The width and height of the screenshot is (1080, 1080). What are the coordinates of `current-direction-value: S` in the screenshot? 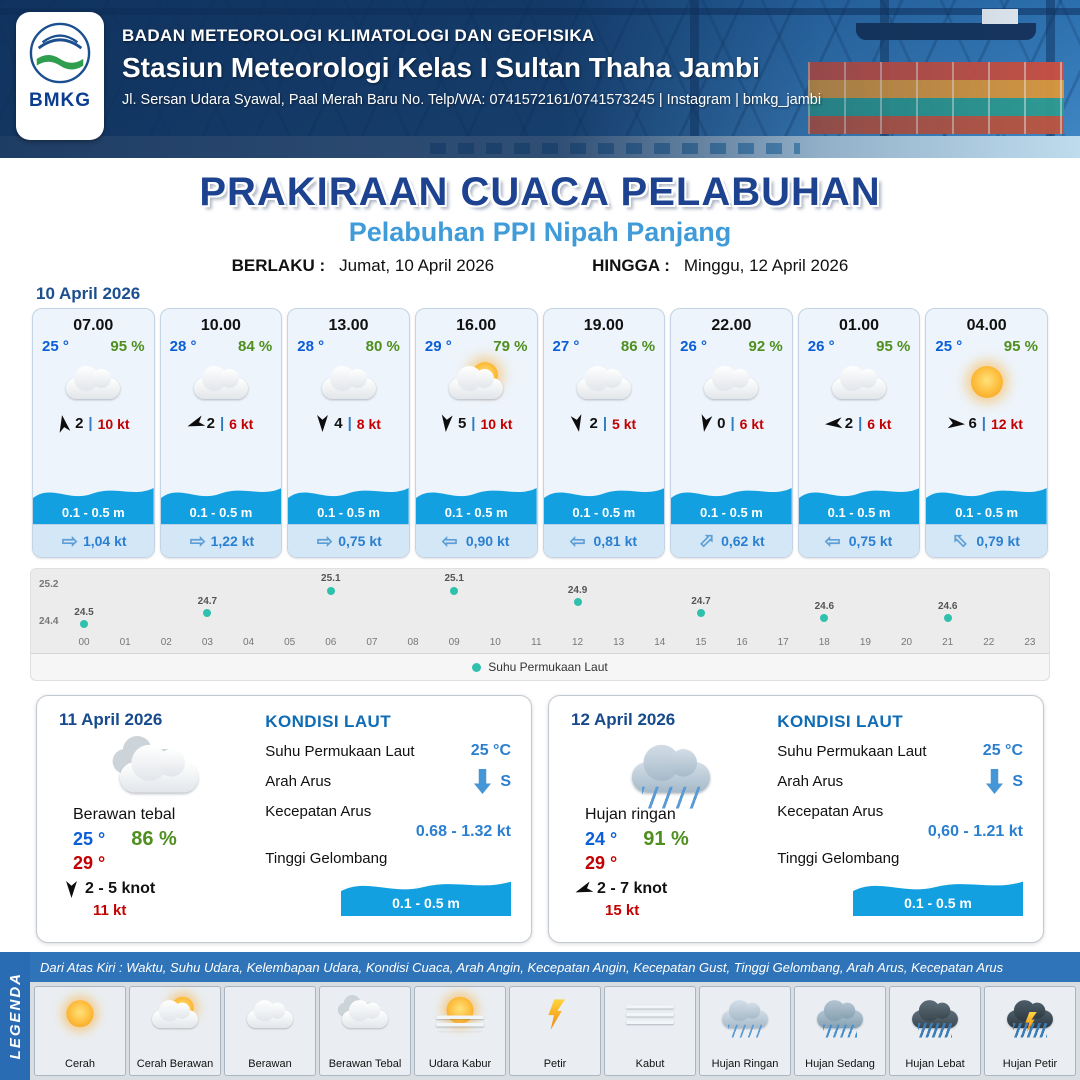 It's located at (492, 781).